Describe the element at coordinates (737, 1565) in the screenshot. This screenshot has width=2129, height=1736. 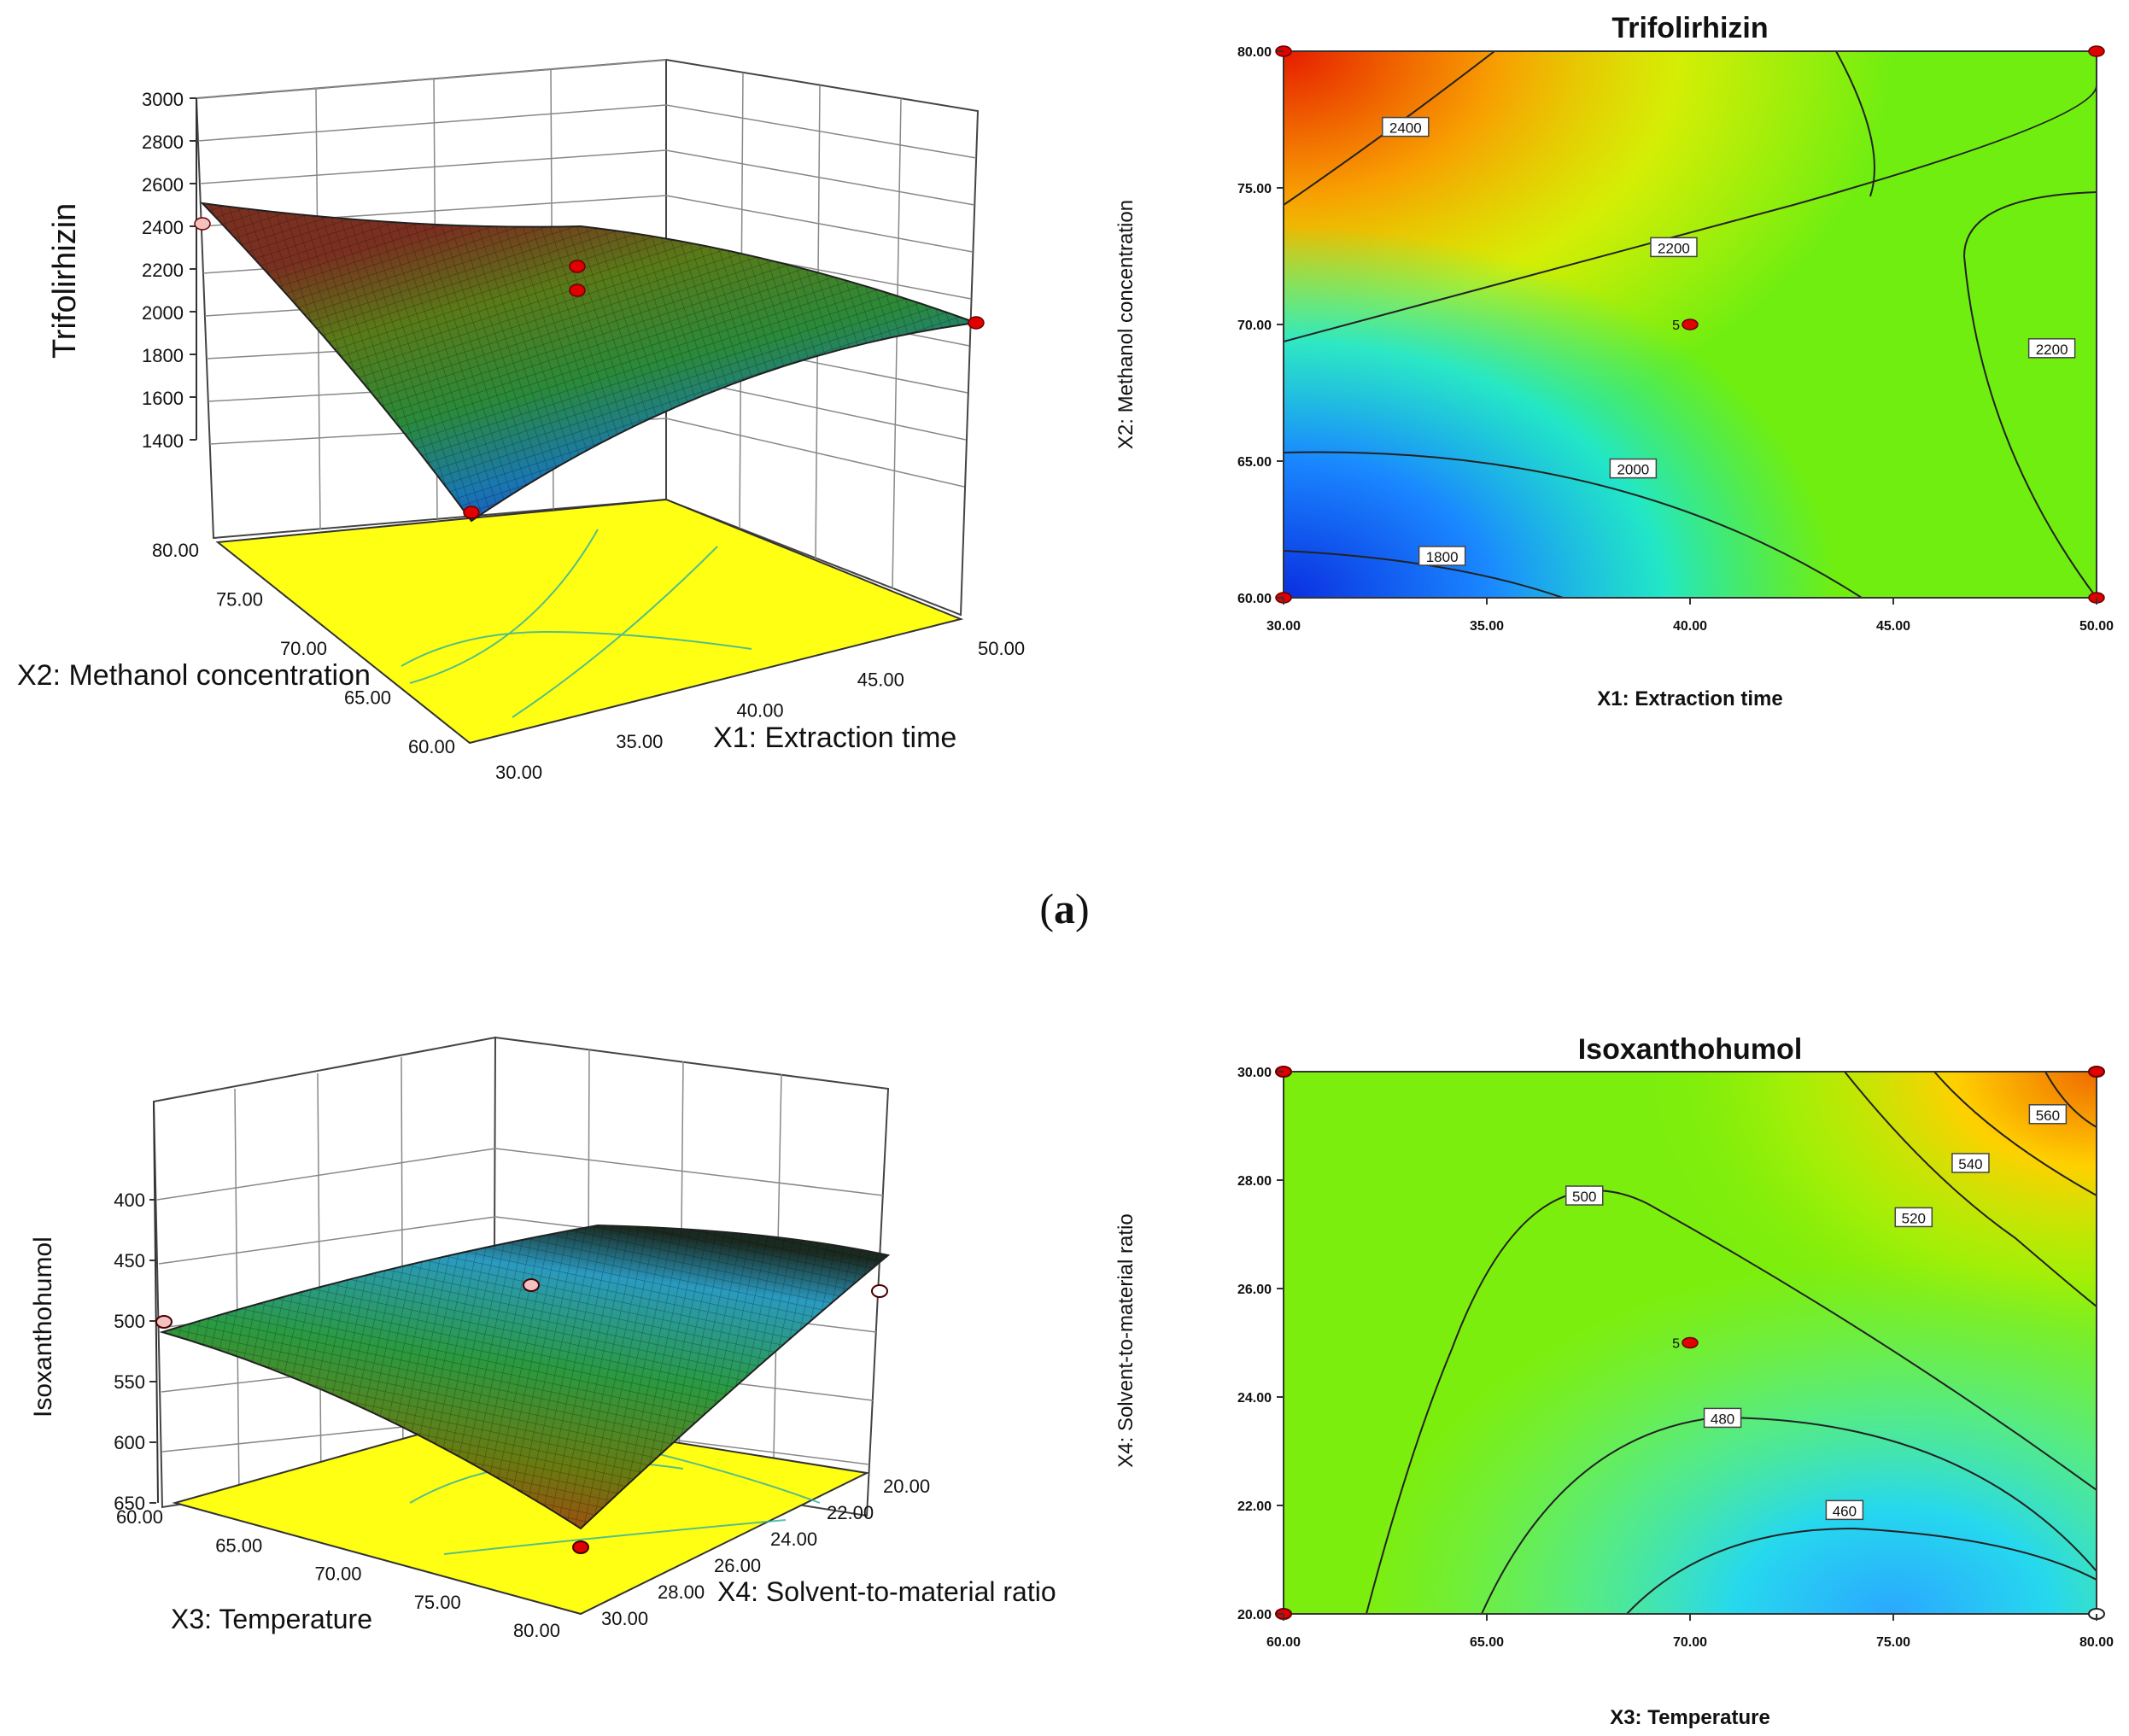
I see `y-tick-label: 26.00` at that location.